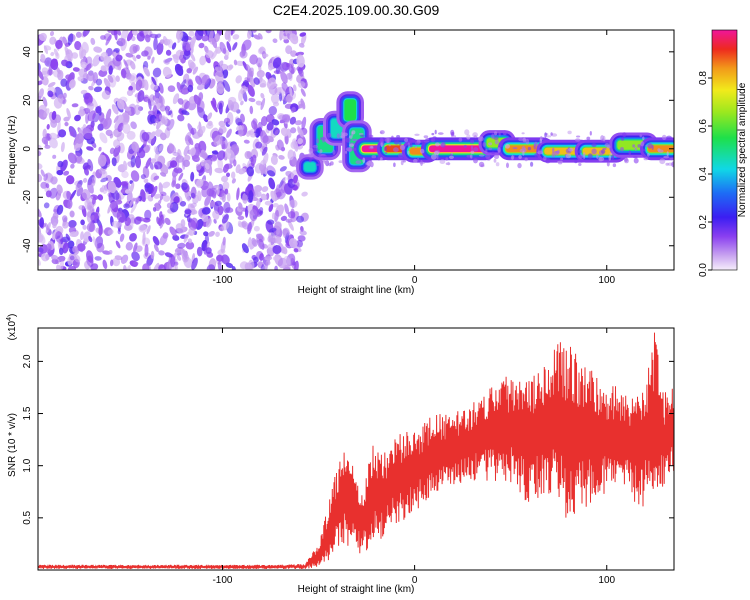  What do you see at coordinates (27, 245) in the screenshot?
I see `y-tick-label: -40` at bounding box center [27, 245].